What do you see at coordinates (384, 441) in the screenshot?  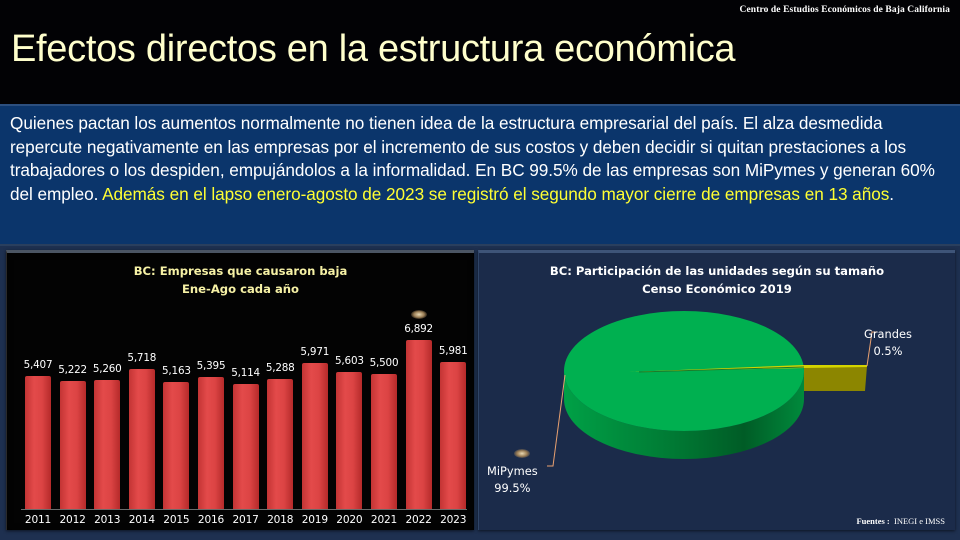 I see `bar-2021` at bounding box center [384, 441].